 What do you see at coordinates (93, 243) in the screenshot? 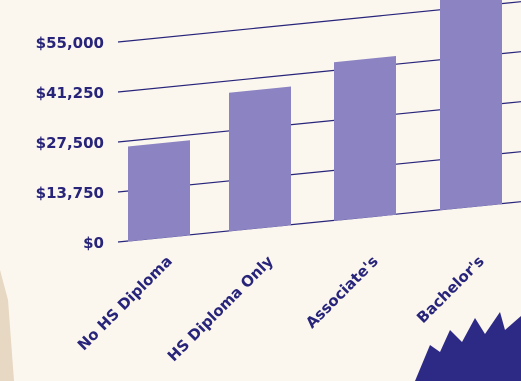
I see `y-tick-label-0: $0` at bounding box center [93, 243].